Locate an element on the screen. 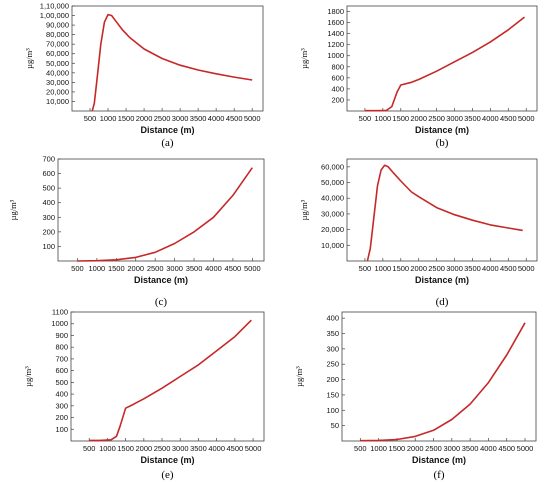 This screenshot has height=482, width=550. y-tick-label: 350 is located at coordinates (332, 333).